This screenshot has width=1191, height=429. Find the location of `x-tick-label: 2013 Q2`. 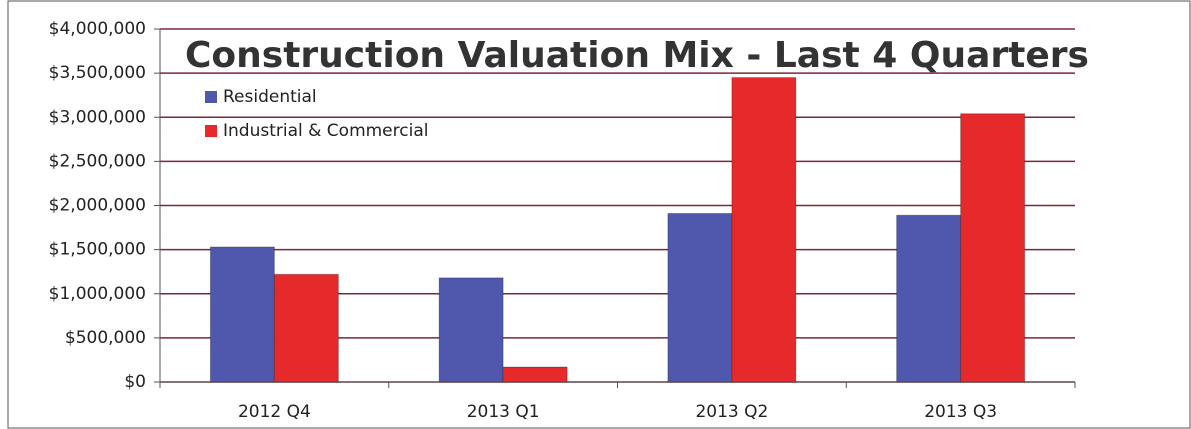

x-tick-label: 2013 Q2 is located at coordinates (731, 412).